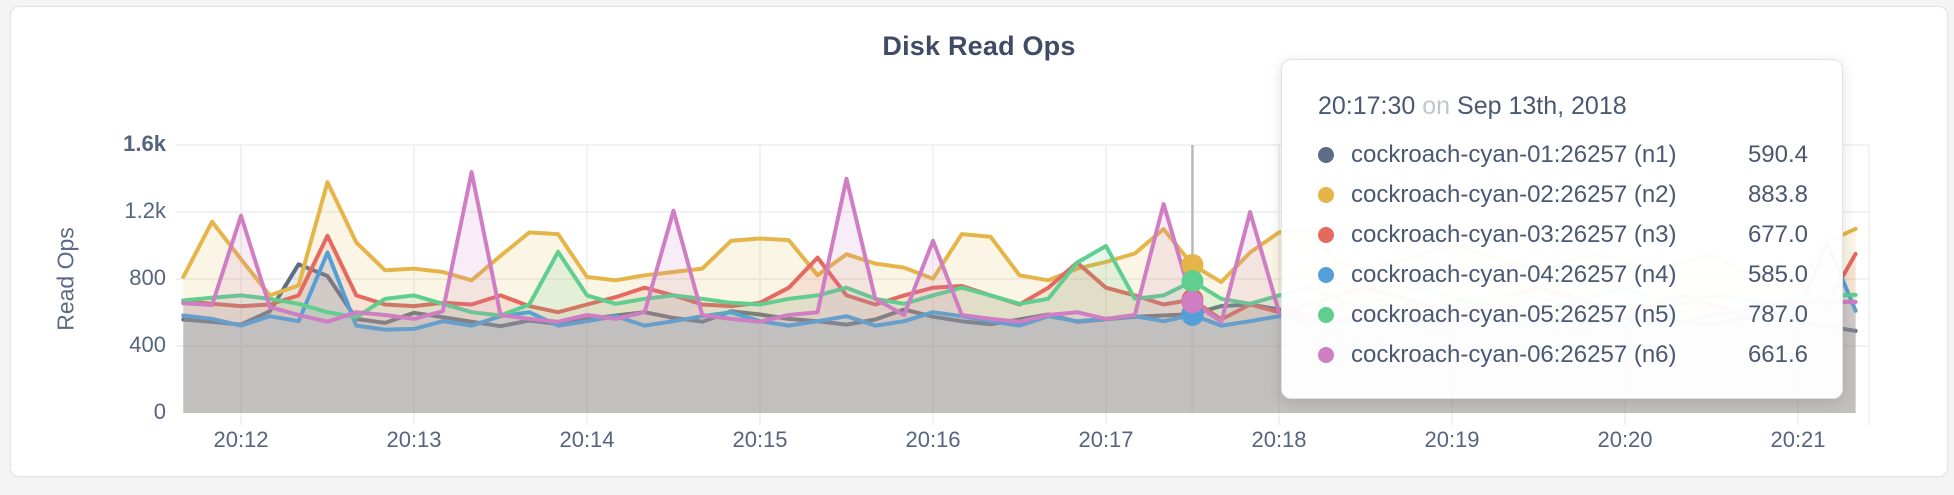  I want to click on tooltip-series-row: cockroach-cyan-04:26257 (n4) 585.0, so click(1562, 275).